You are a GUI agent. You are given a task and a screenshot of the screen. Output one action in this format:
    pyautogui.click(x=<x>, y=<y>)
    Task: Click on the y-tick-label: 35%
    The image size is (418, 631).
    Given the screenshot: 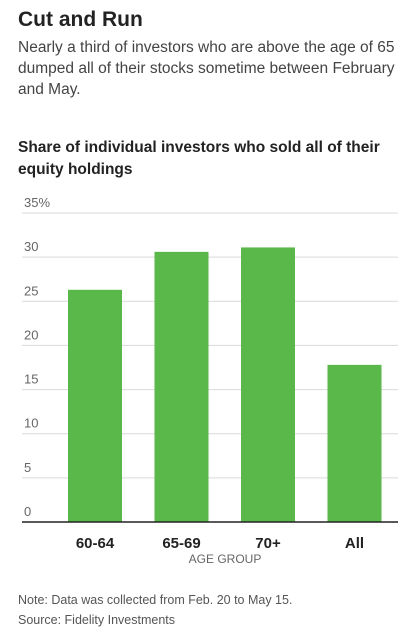 What is the action you would take?
    pyautogui.click(x=37, y=202)
    